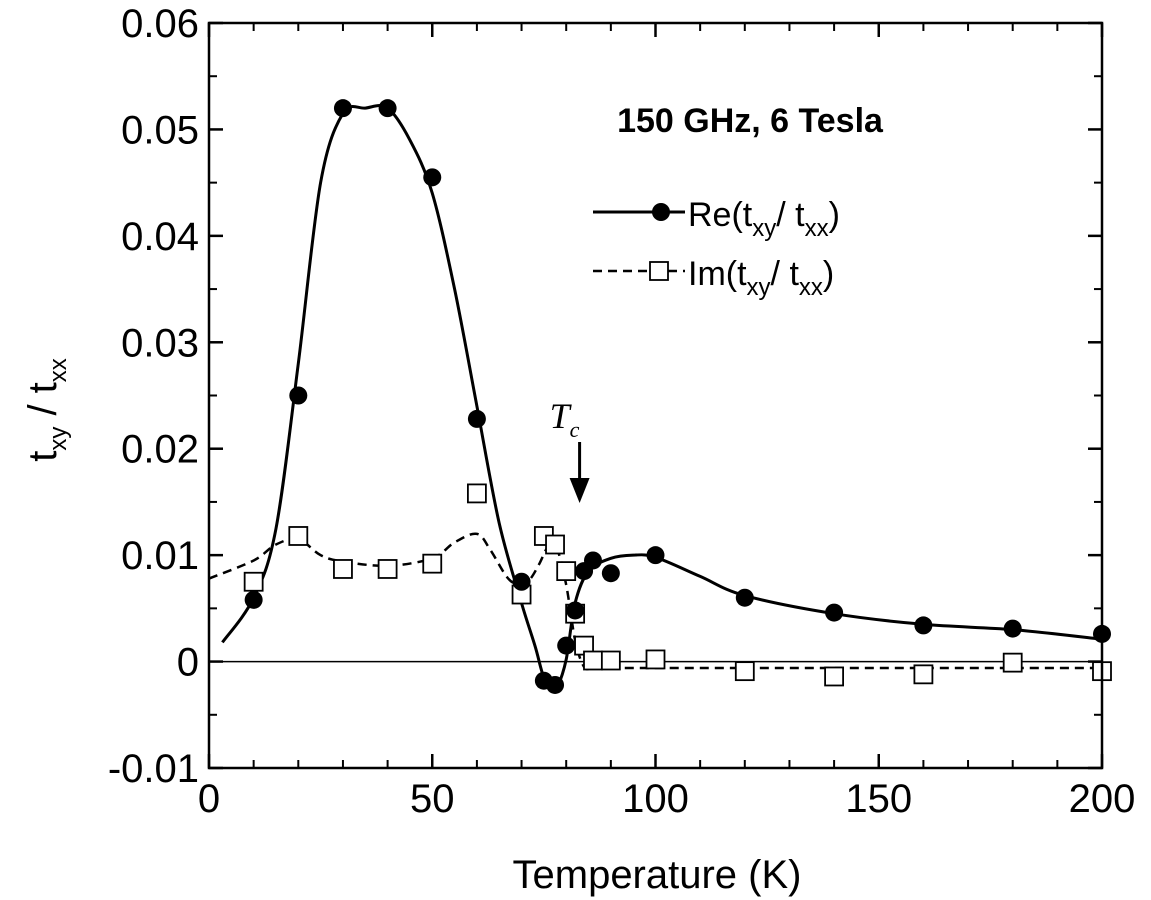 The width and height of the screenshot is (1151, 900). What do you see at coordinates (661, 212) in the screenshot?
I see `legend-re-marker` at bounding box center [661, 212].